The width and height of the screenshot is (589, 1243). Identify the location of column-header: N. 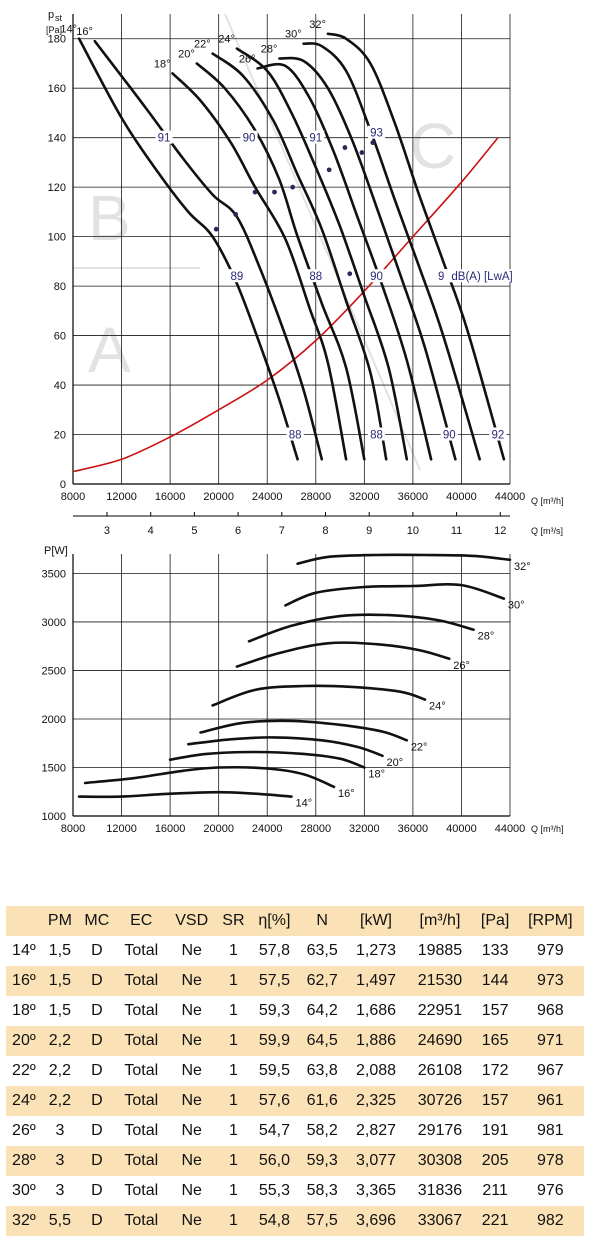
(322, 921).